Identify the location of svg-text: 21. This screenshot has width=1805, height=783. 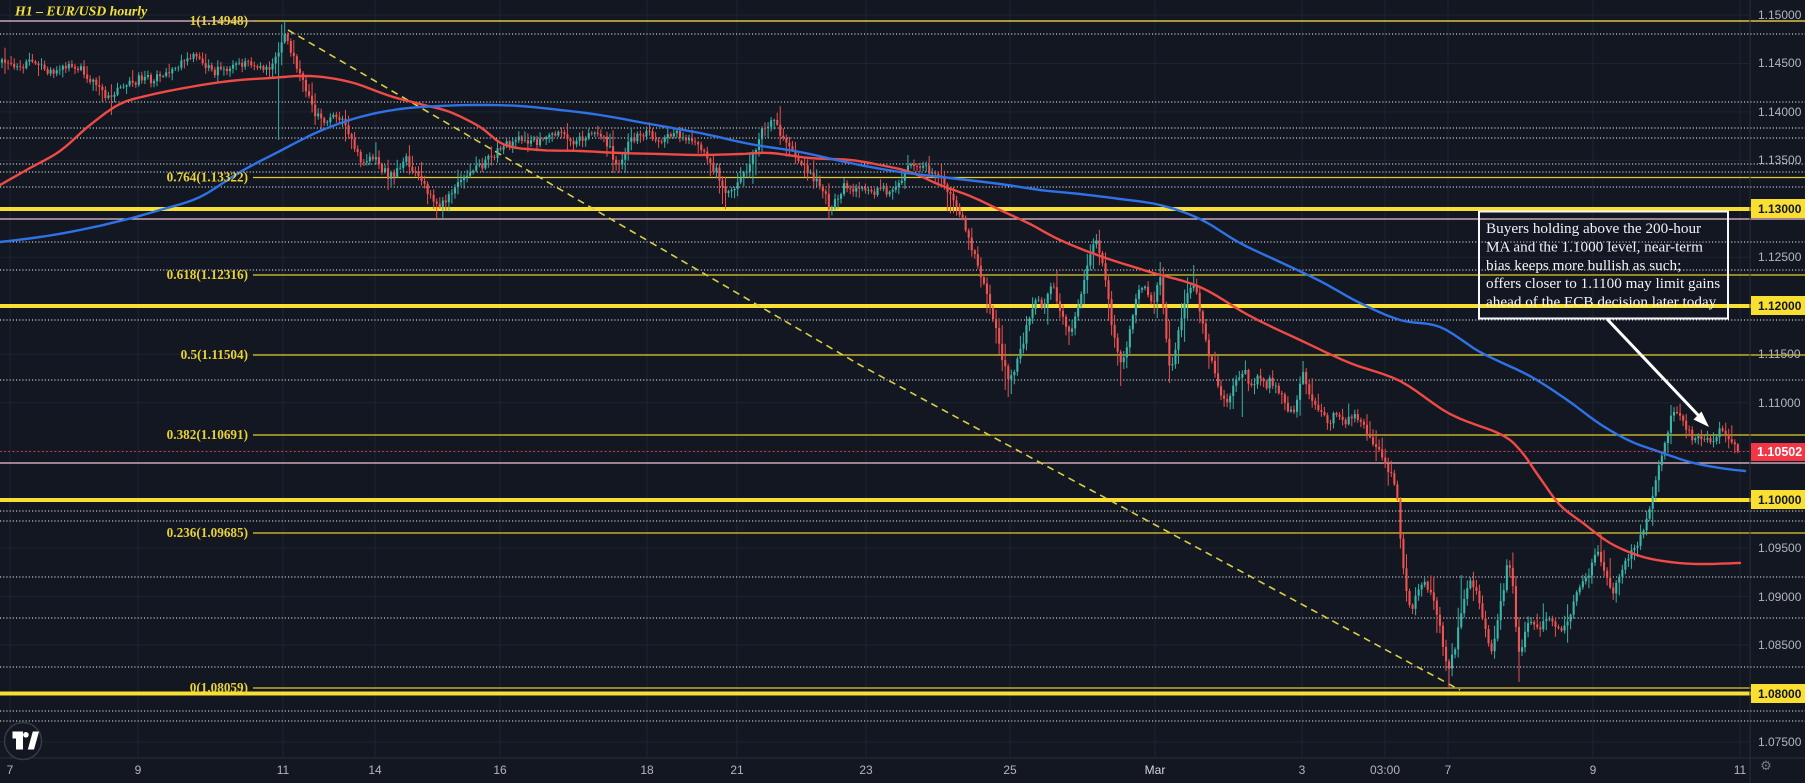
(737, 770).